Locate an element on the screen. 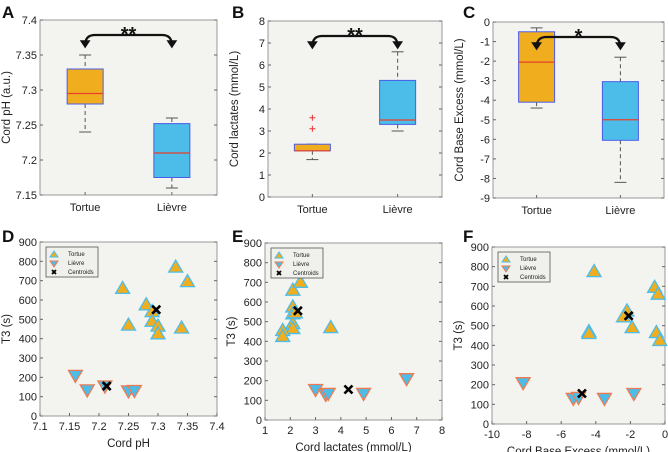 The image size is (668, 452). x-tick-label: 5 is located at coordinates (366, 431).